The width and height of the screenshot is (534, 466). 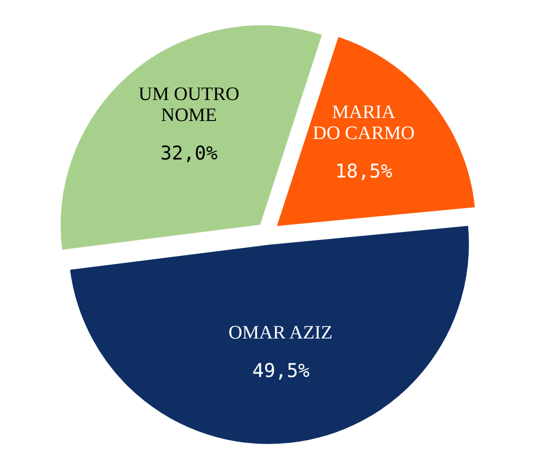 What do you see at coordinates (364, 171) in the screenshot?
I see `data-label: 18,5%` at bounding box center [364, 171].